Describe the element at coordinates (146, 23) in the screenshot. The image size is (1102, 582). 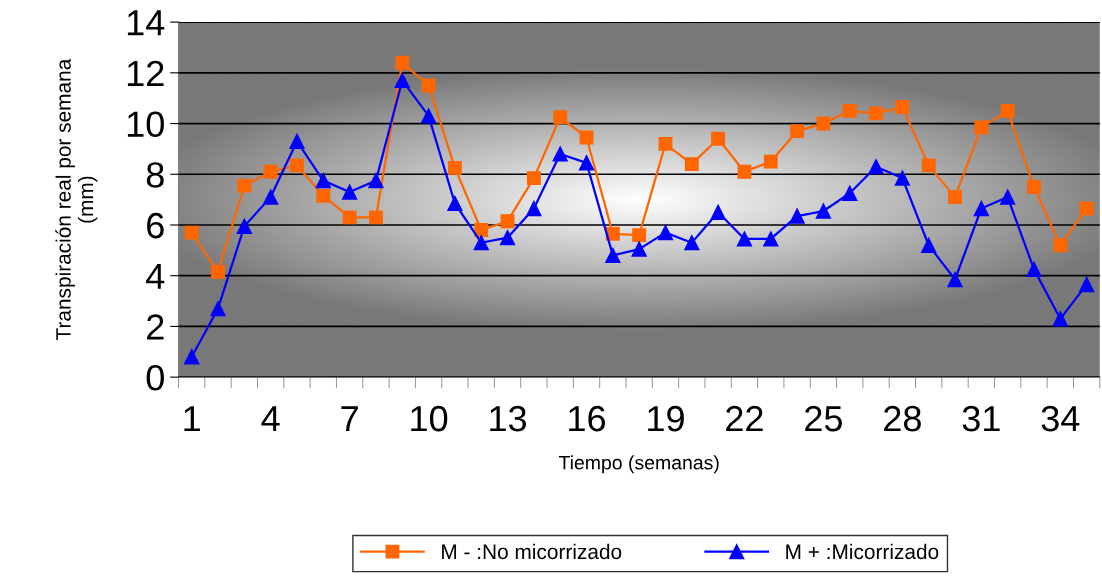
I see `y-tick-label: 14` at that location.